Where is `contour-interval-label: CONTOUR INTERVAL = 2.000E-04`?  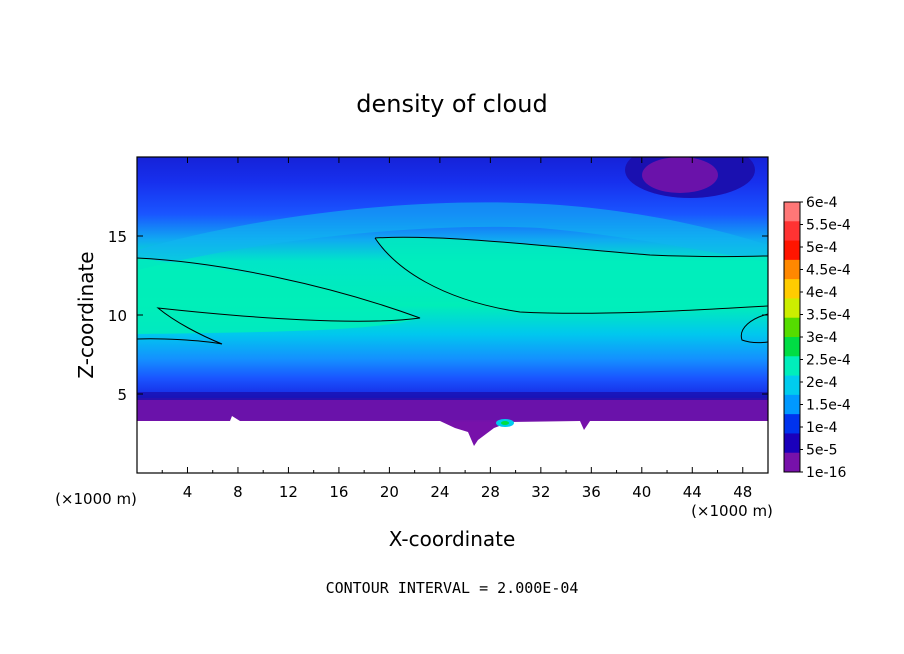
contour-interval-label: CONTOUR INTERVAL = 2.000E-04 is located at coordinates (452, 588).